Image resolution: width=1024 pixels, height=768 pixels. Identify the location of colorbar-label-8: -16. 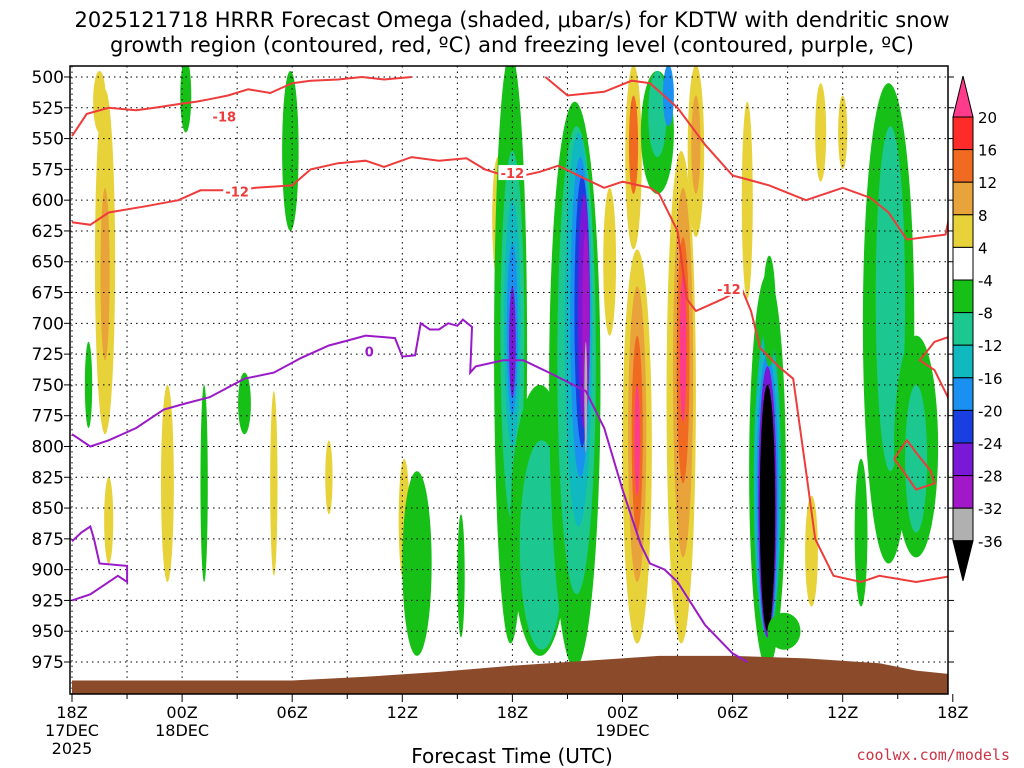
(990, 379).